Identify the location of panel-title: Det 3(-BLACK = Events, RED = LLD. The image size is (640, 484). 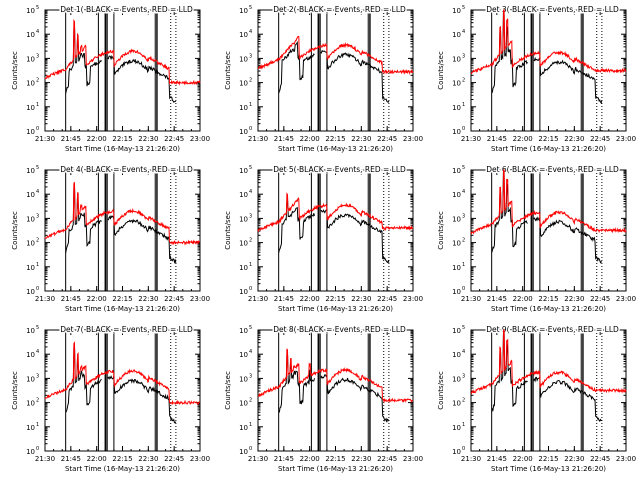
(552, 9).